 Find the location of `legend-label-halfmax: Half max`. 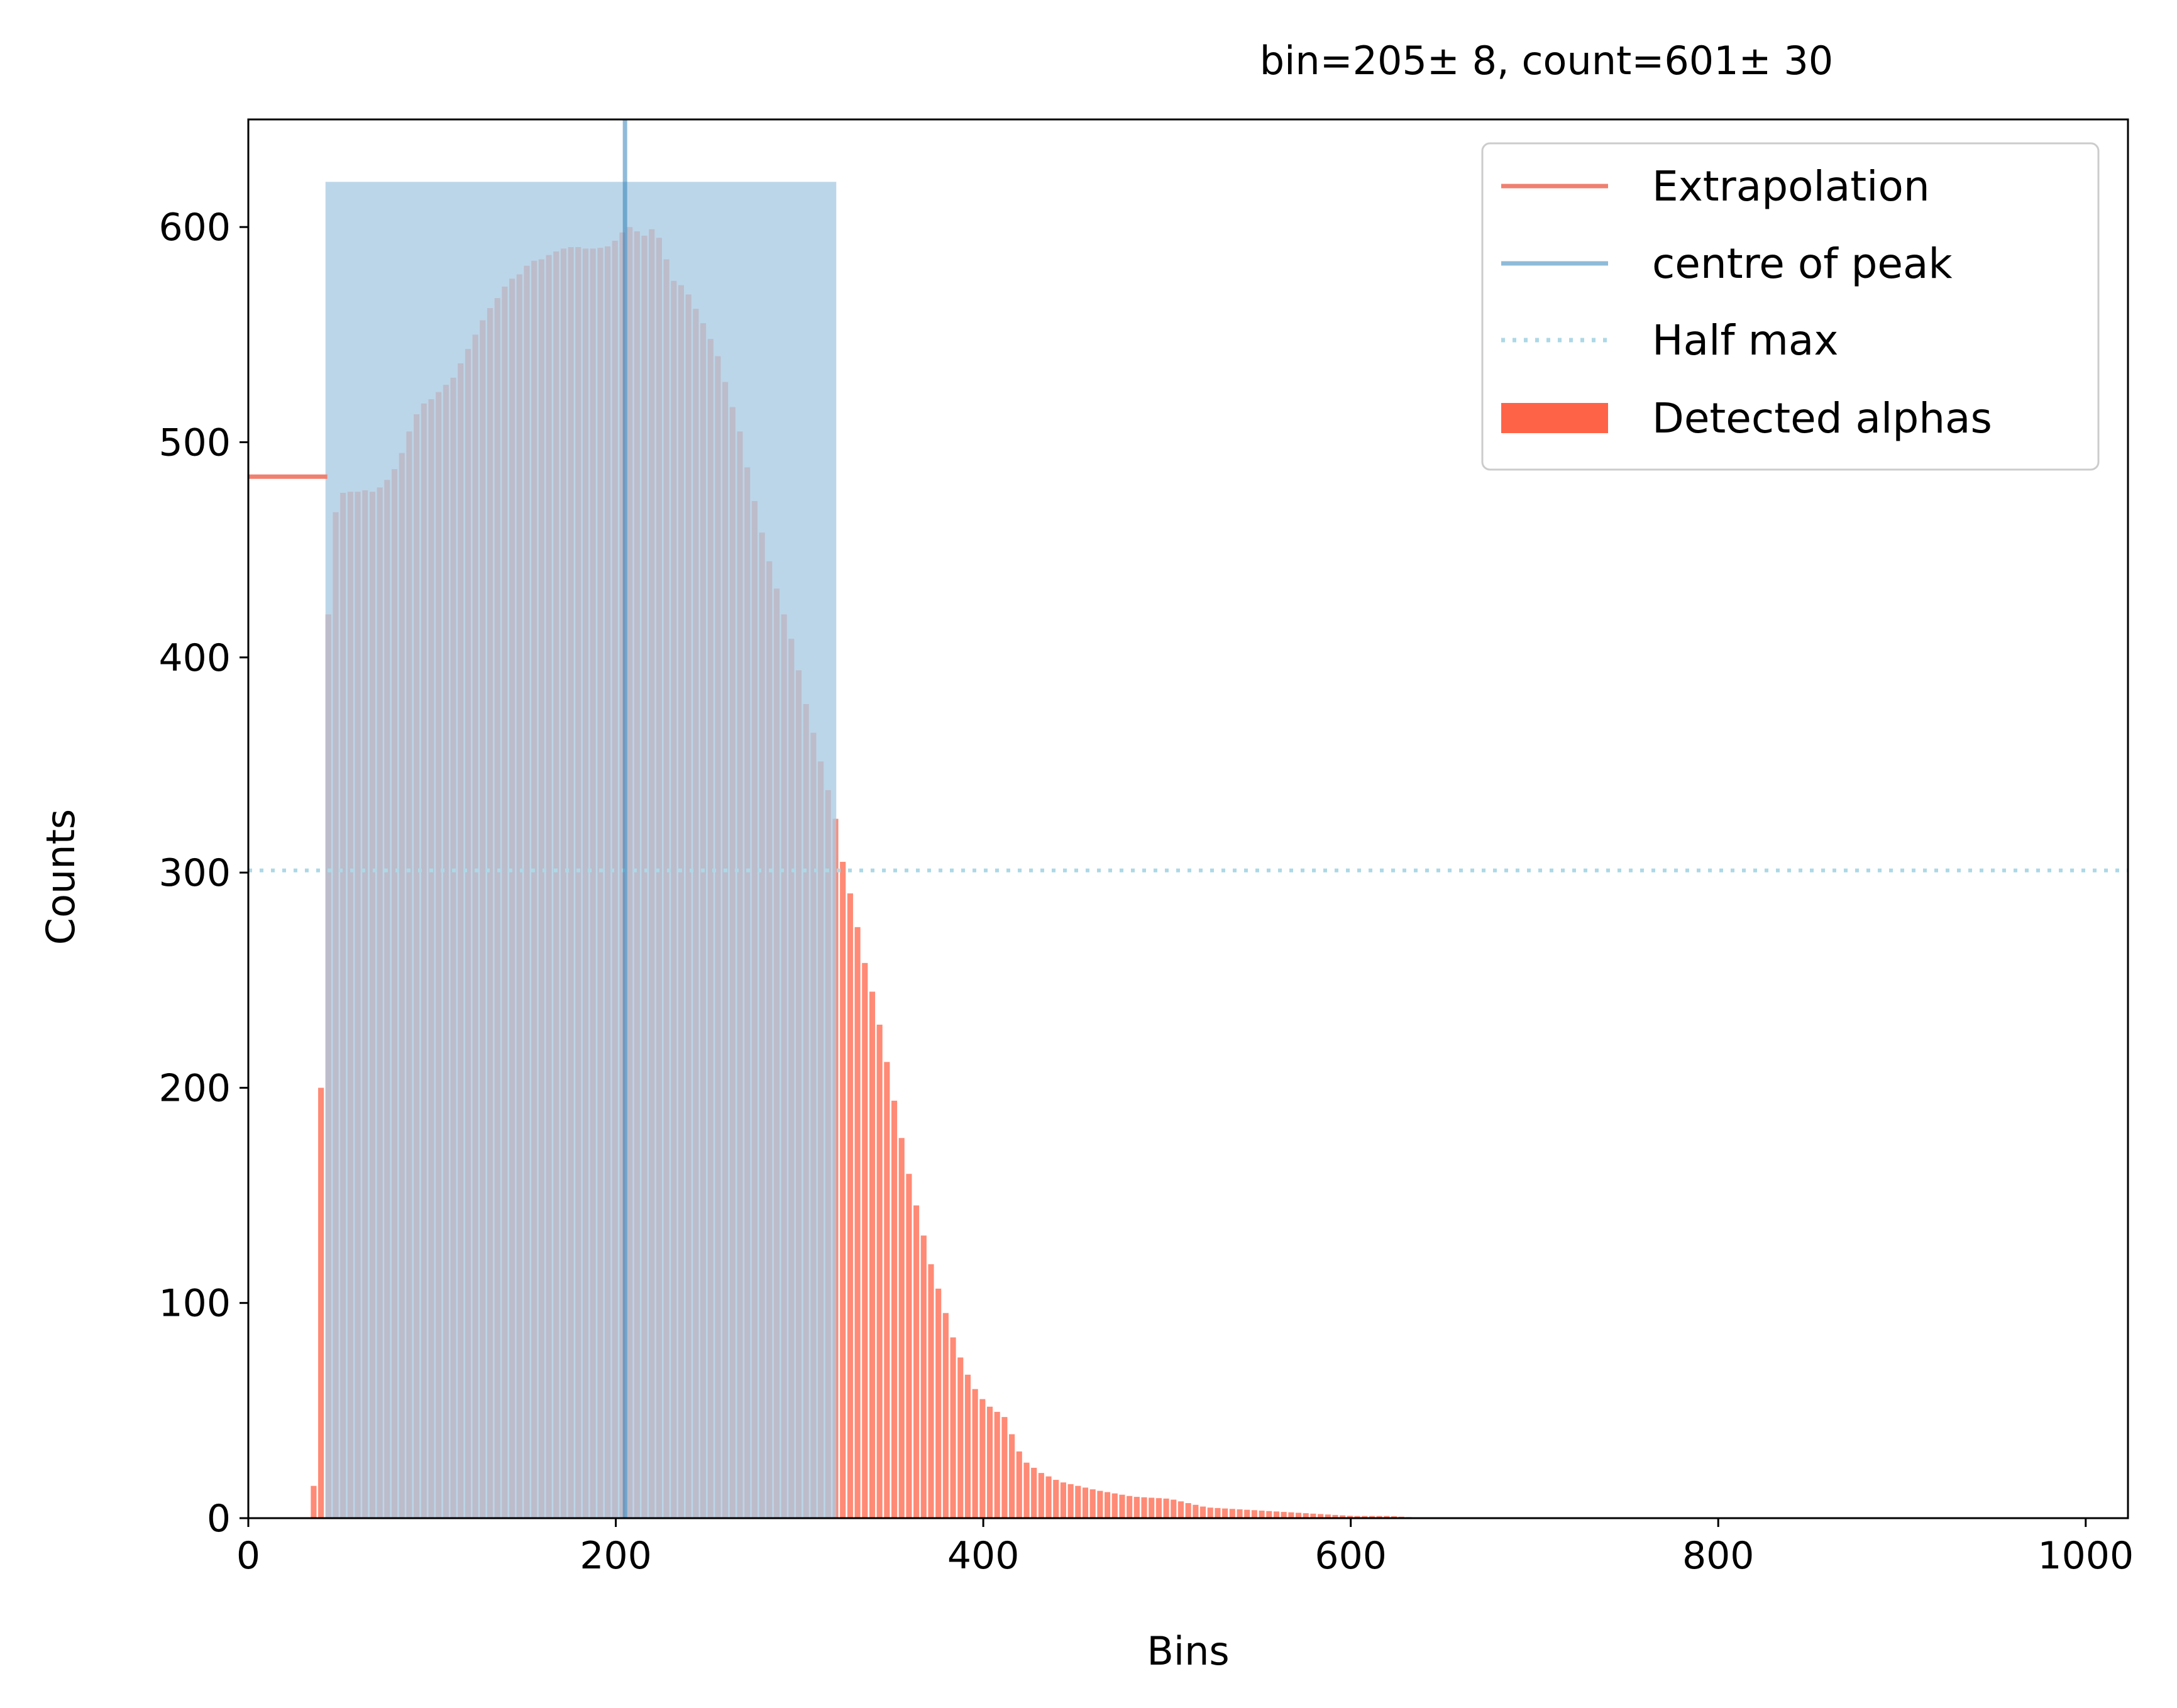

legend-label-halfmax: Half max is located at coordinates (1745, 340).